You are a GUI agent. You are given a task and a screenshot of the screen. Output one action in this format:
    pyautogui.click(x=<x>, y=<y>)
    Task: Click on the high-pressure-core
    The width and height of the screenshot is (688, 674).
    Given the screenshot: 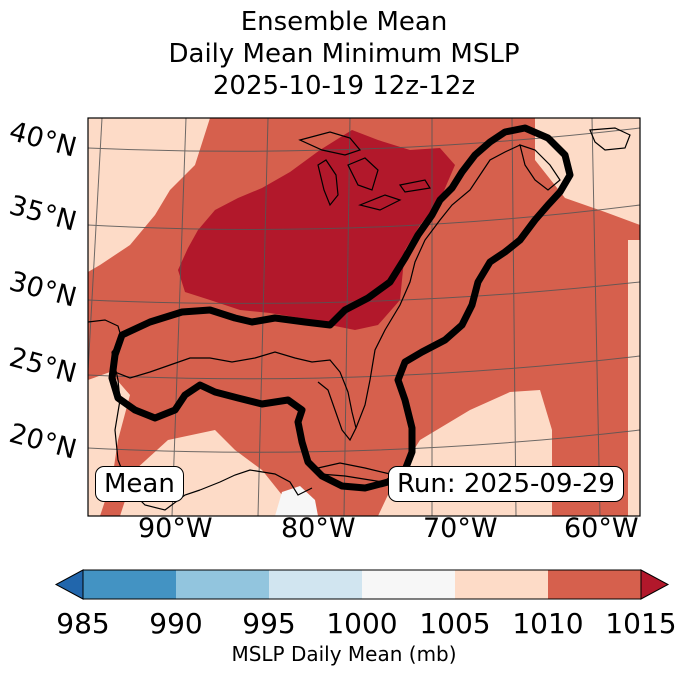 What is the action you would take?
    pyautogui.click(x=316, y=230)
    